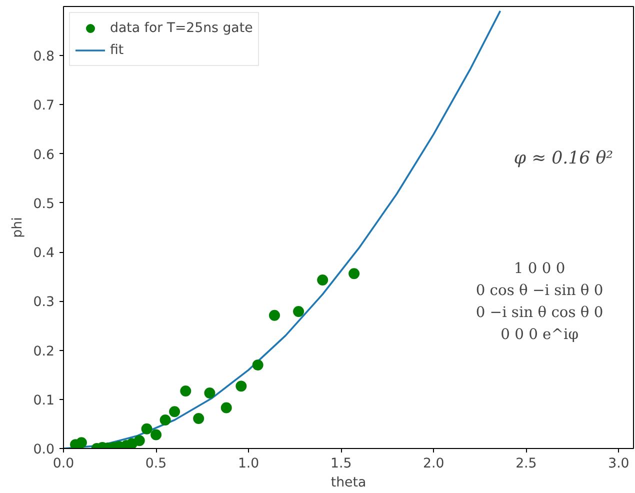 The image size is (635, 493). What do you see at coordinates (181, 28) in the screenshot?
I see `legend-label: data for T=25ns gate` at bounding box center [181, 28].